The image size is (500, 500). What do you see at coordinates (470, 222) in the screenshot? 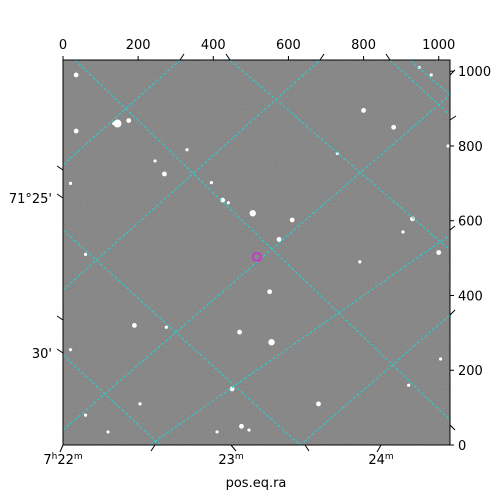
I see `right-tick-label-3: 600` at bounding box center [470, 222].